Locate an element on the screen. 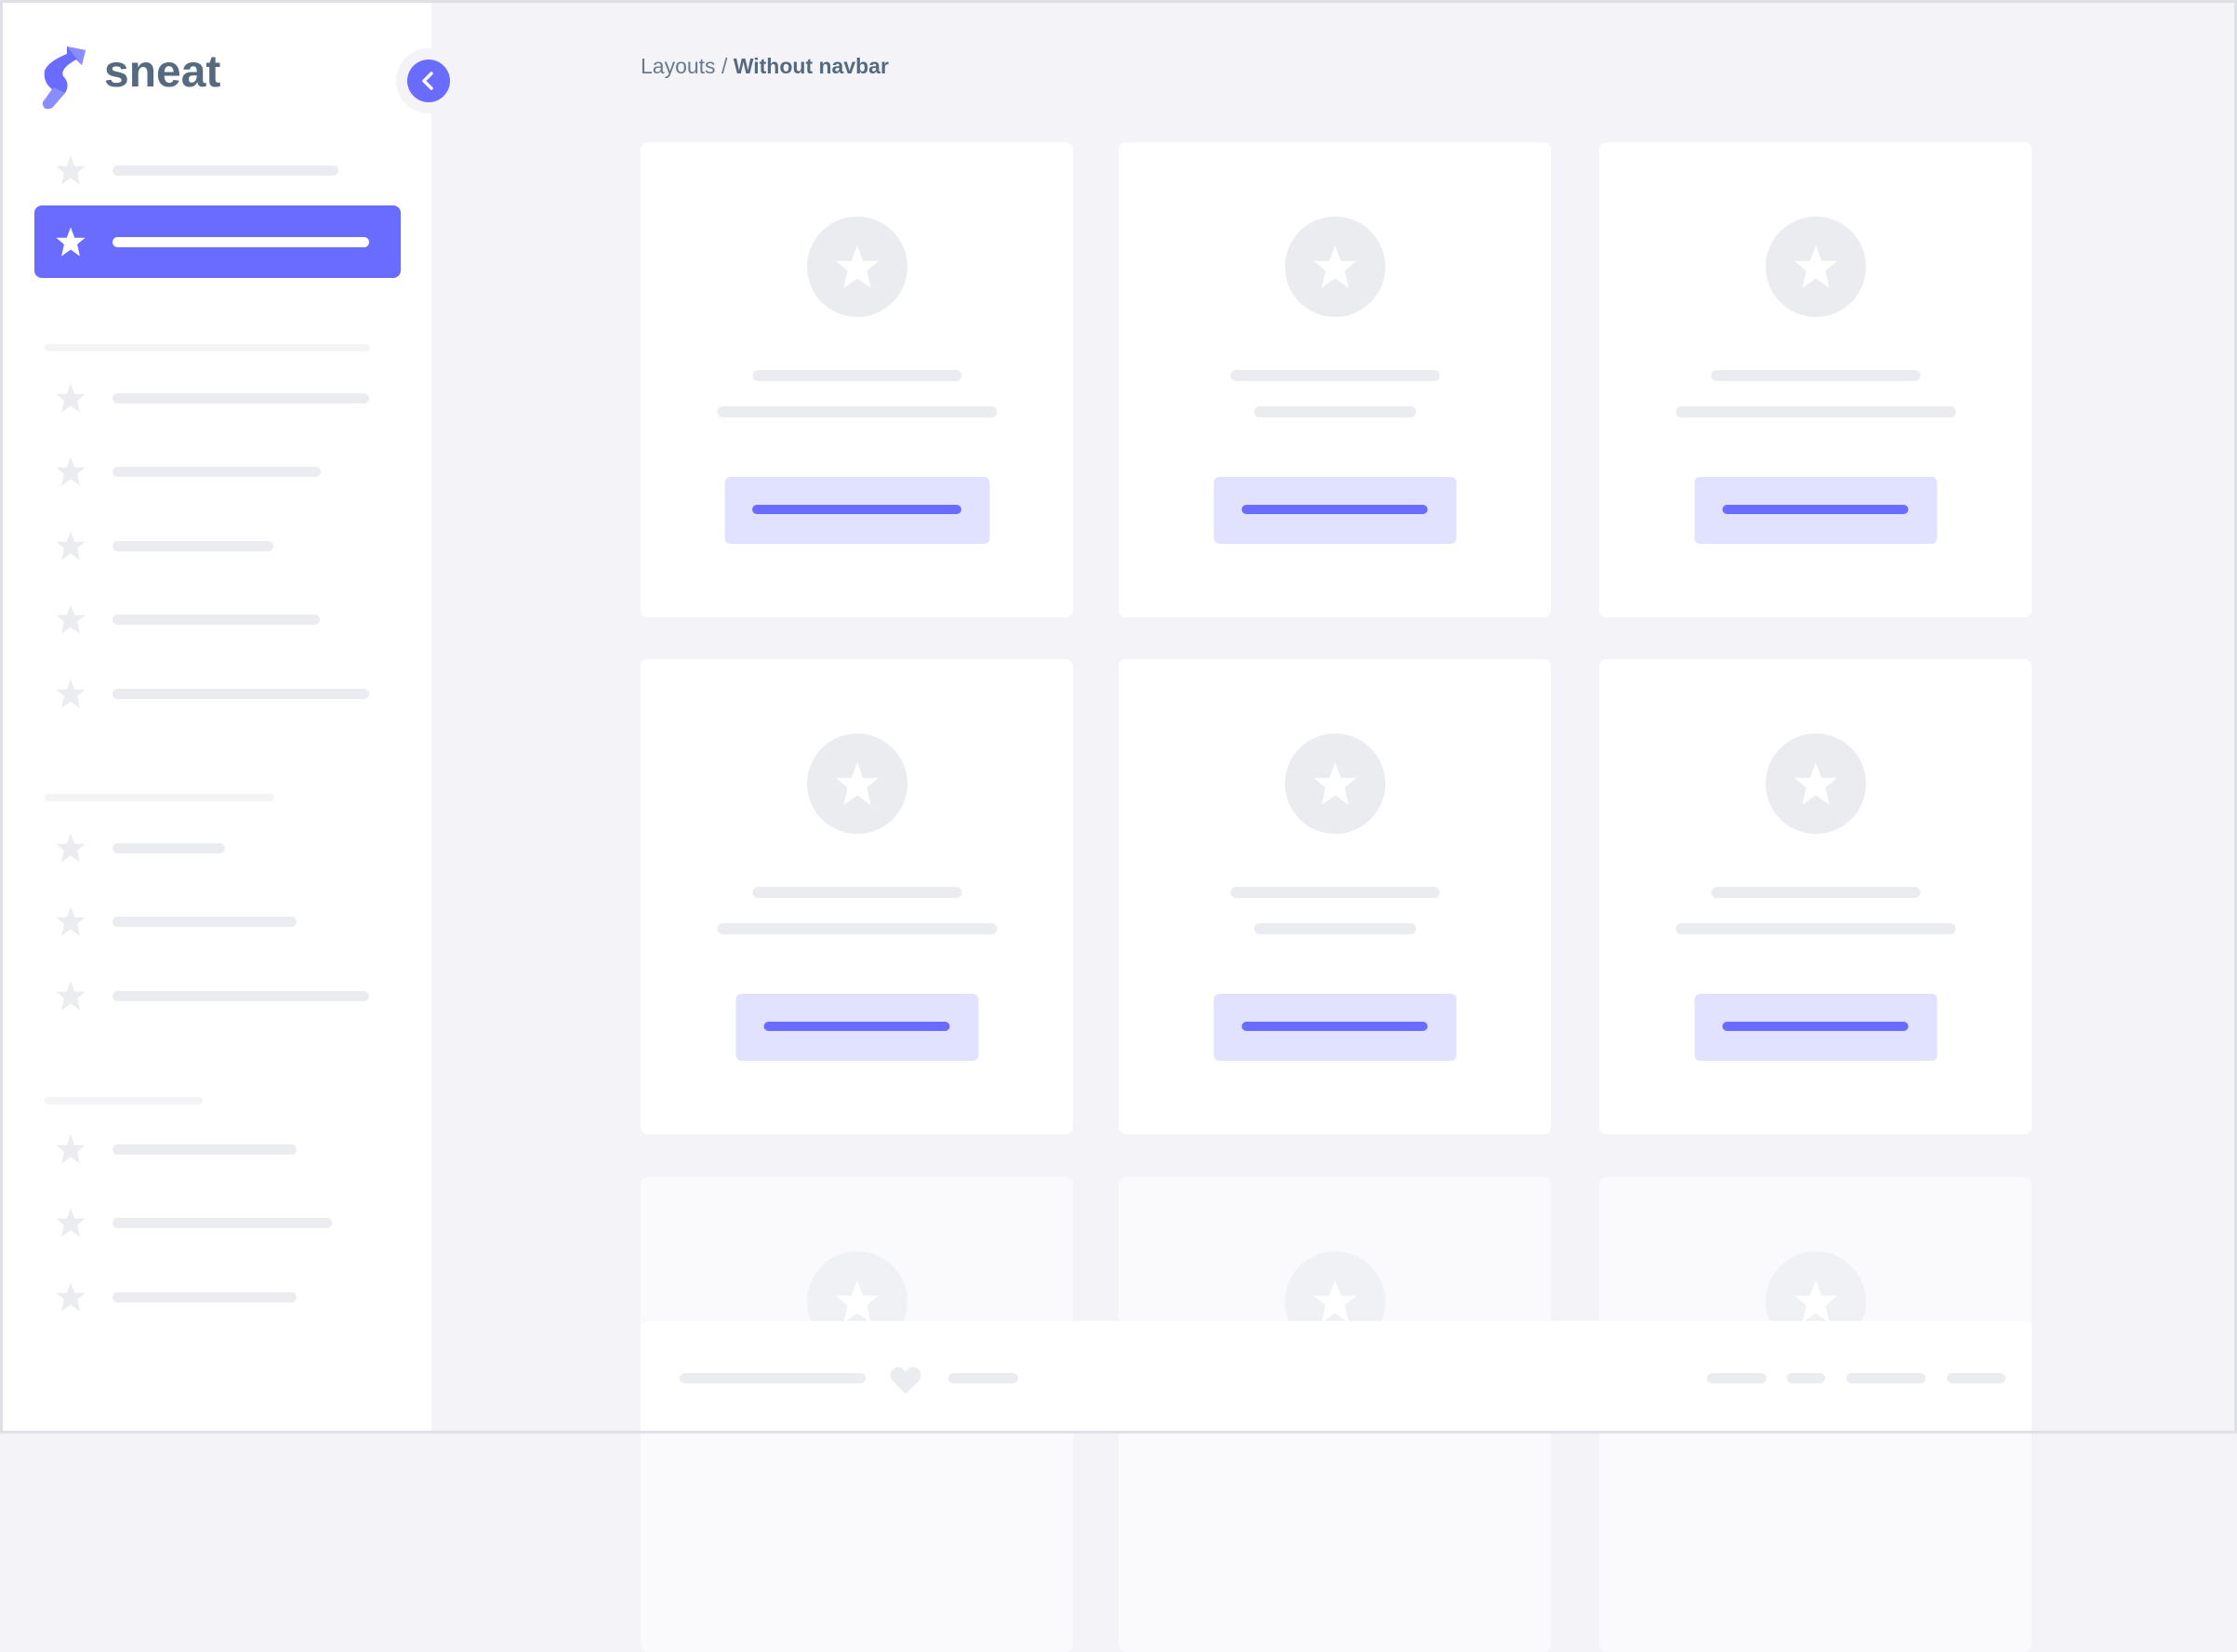 The height and width of the screenshot is (1652, 2237). breadcrumb-current: Without navbar is located at coordinates (811, 66).